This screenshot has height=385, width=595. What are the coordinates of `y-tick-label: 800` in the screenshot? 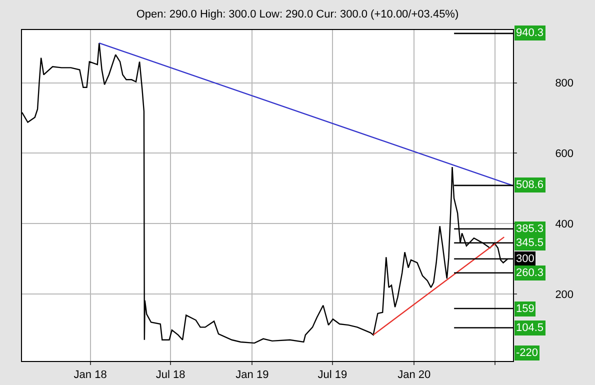 It's located at (564, 84).